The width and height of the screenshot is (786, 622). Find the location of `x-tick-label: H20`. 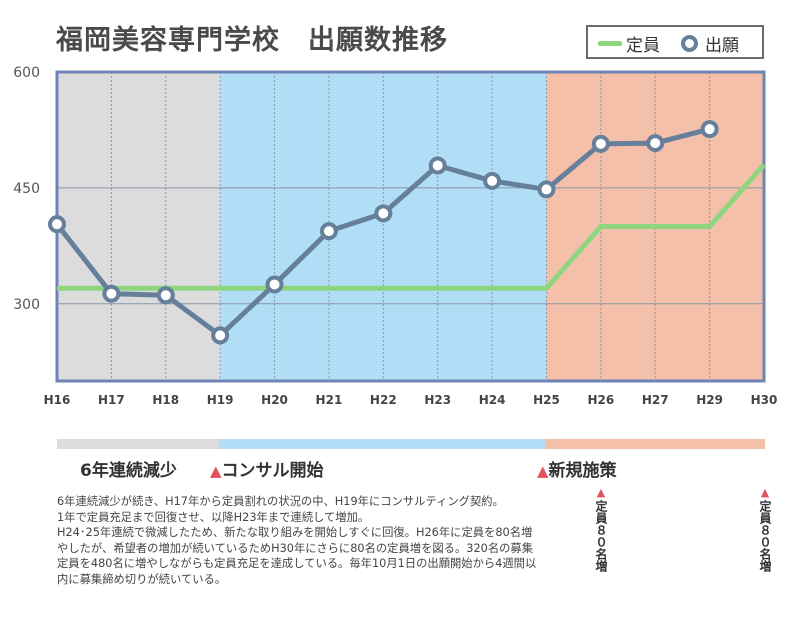

x-tick-label: H20 is located at coordinates (274, 400).